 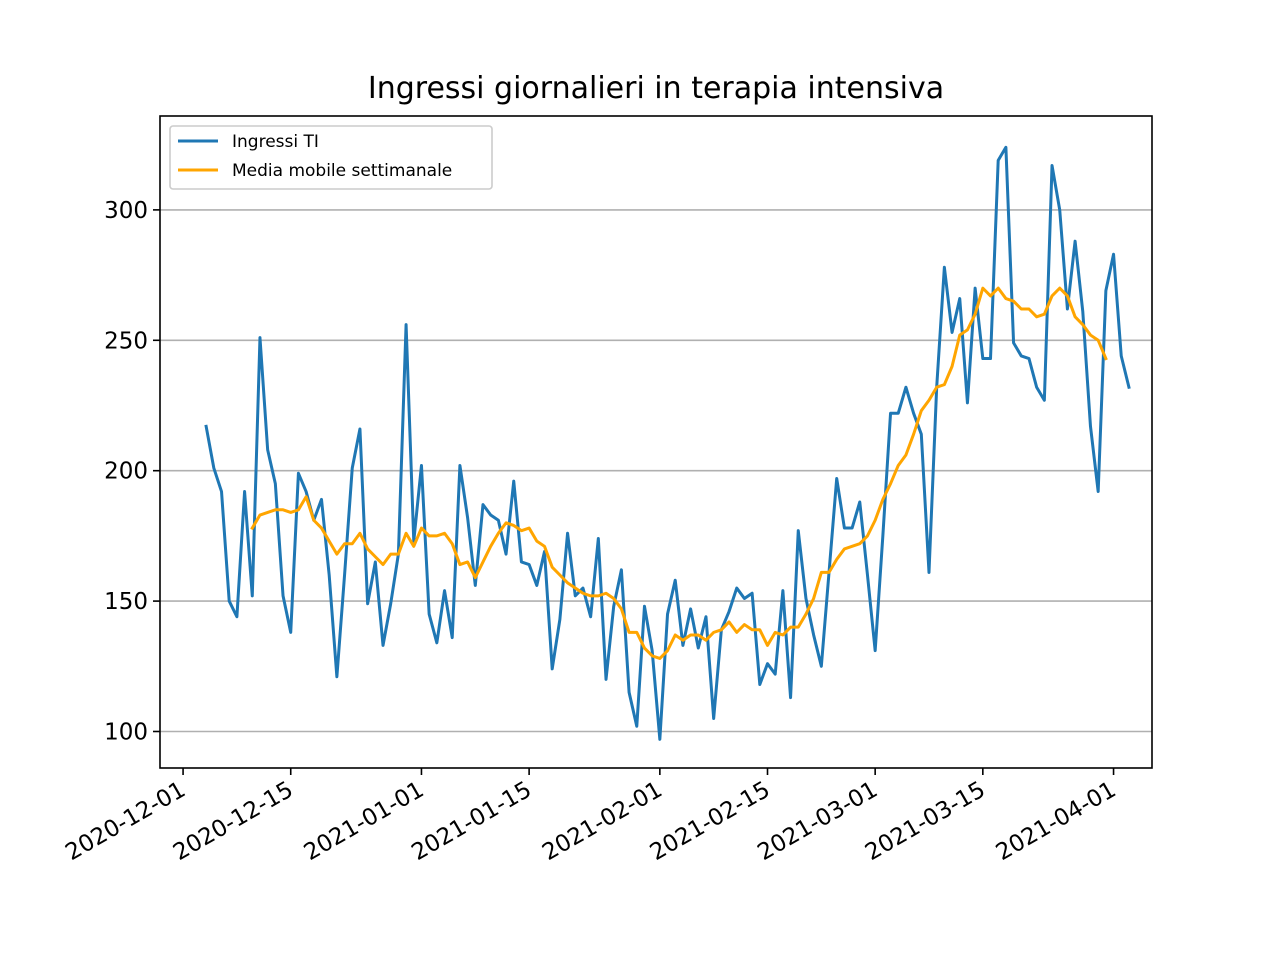 I want to click on y-tick-label: 100, so click(x=126, y=732).